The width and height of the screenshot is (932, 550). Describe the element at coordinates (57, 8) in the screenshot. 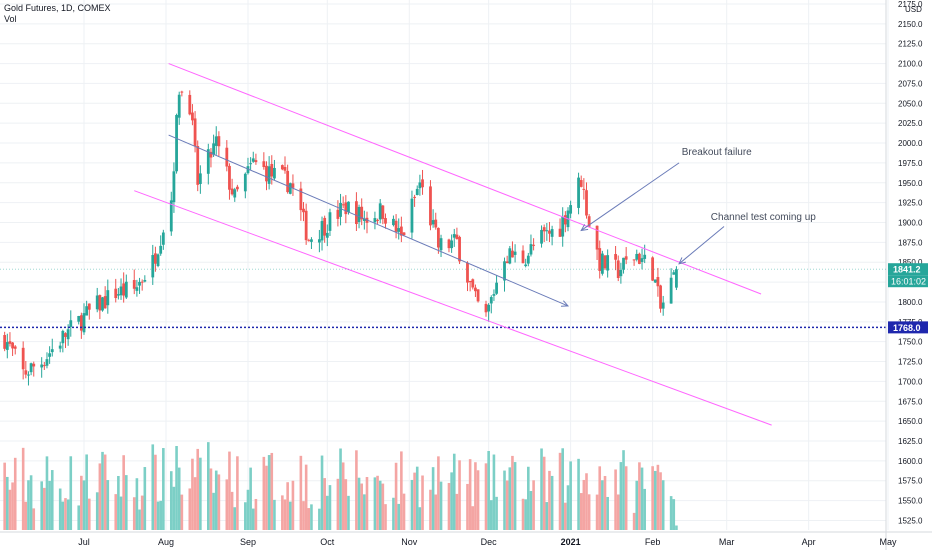

I see `symbol-title: Gold Futures, 1D, COMEX` at that location.